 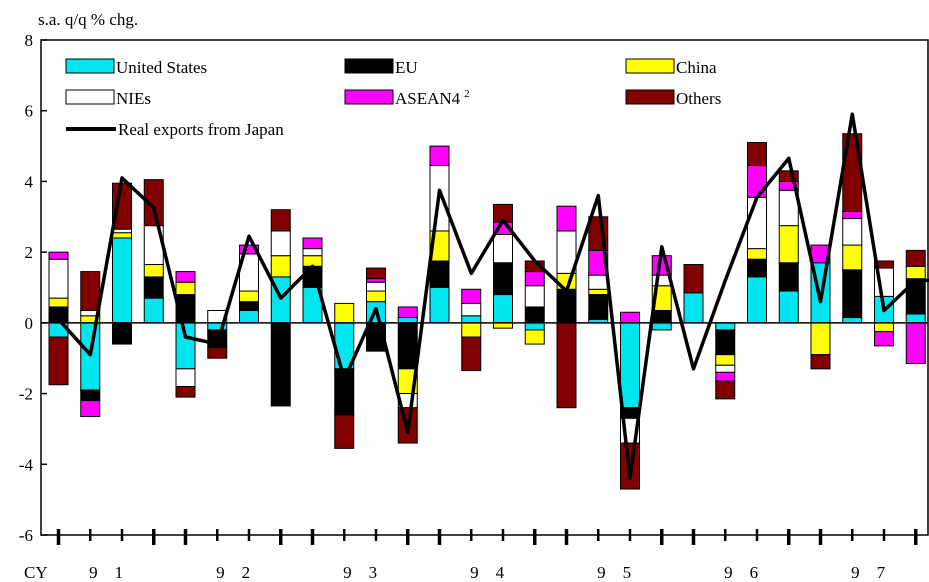 I want to click on x-year-label: 9 7, so click(x=868, y=572).